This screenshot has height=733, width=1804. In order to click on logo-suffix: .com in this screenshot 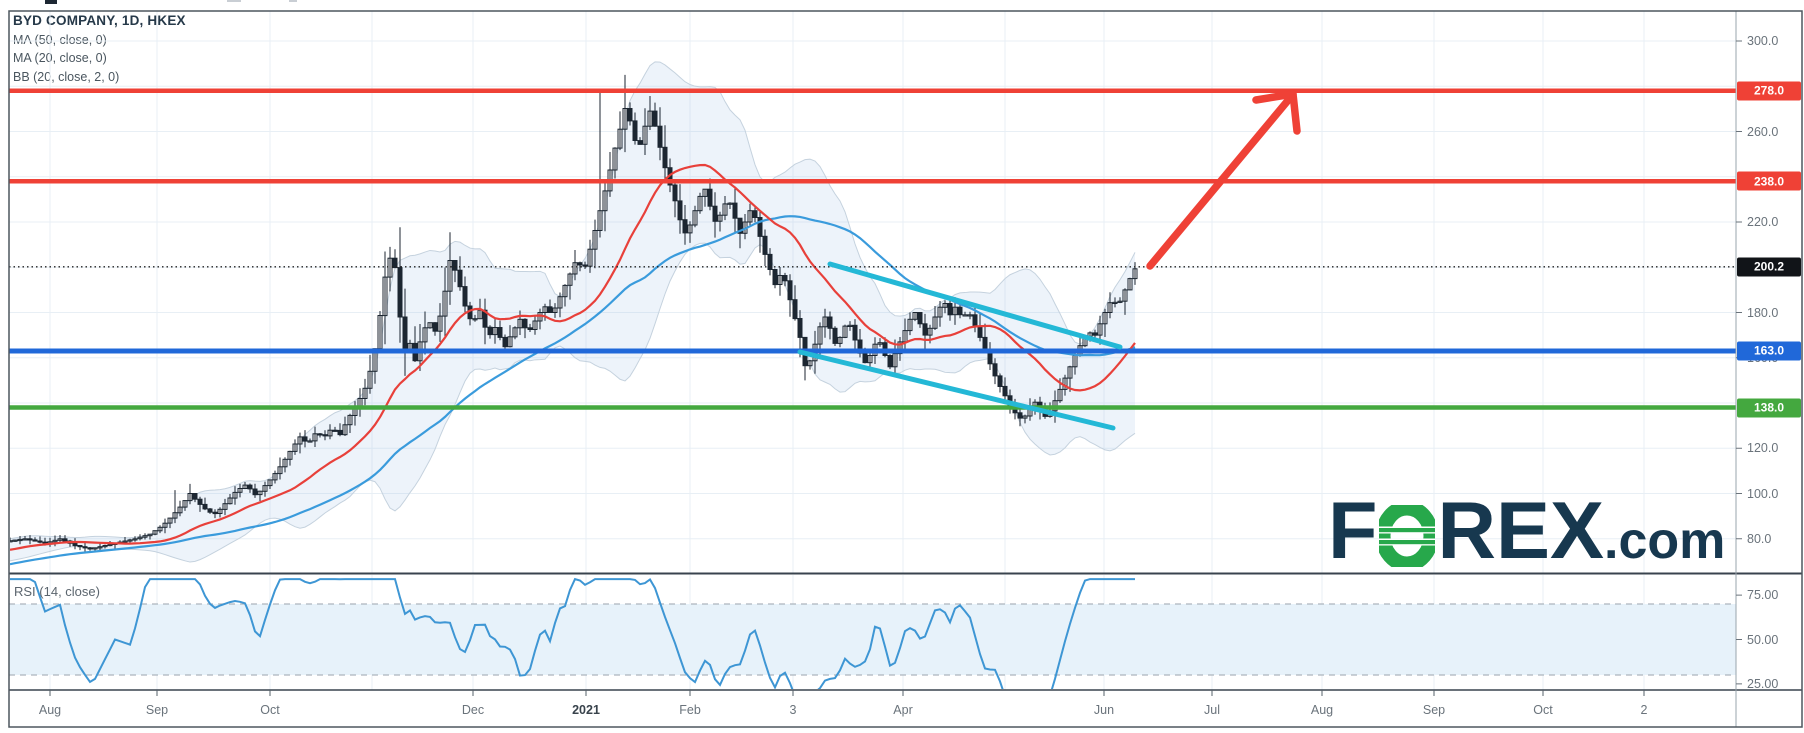, I will do `click(1665, 541)`.